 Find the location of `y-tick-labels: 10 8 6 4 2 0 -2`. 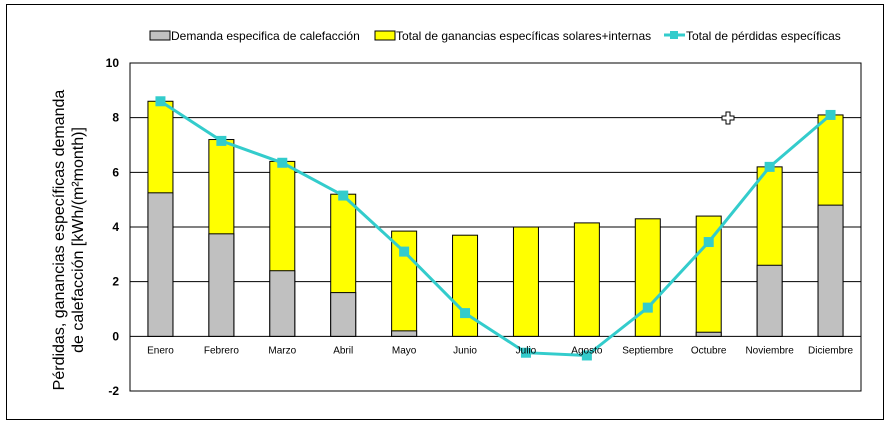

y-tick-labels: 10 8 6 4 2 0 -2 is located at coordinates (113, 227).